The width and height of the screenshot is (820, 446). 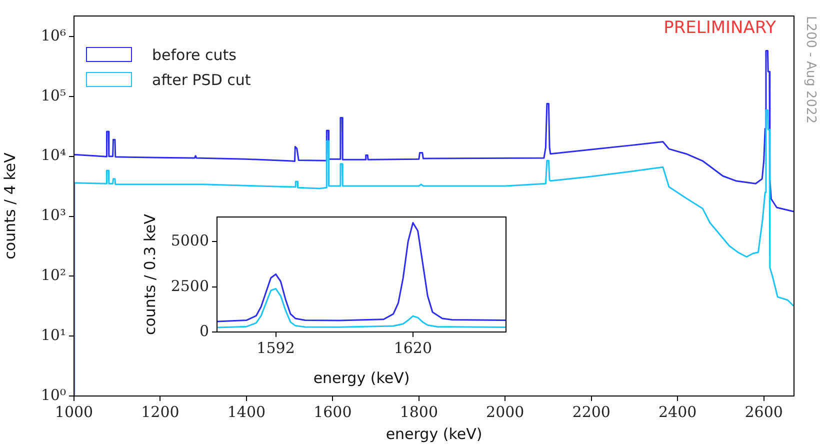 I want to click on x-tick-label: 2200, so click(x=591, y=411).